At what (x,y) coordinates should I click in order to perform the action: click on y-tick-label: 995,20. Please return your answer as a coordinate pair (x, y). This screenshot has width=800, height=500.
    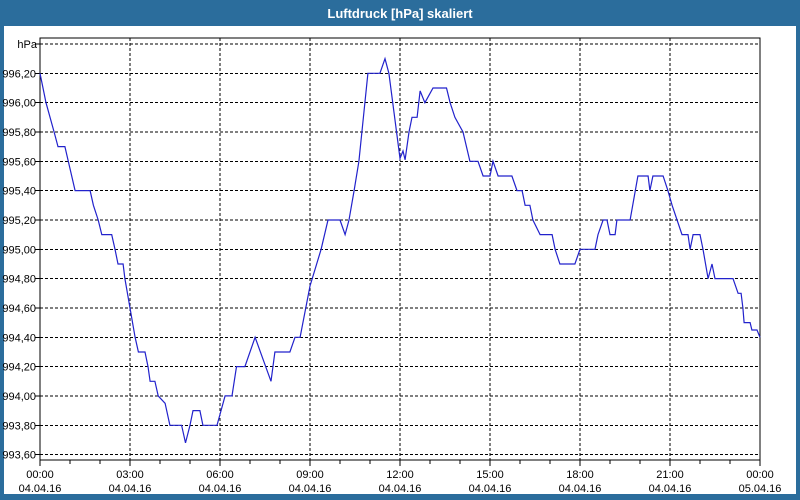
    Looking at the image, I should click on (19, 221).